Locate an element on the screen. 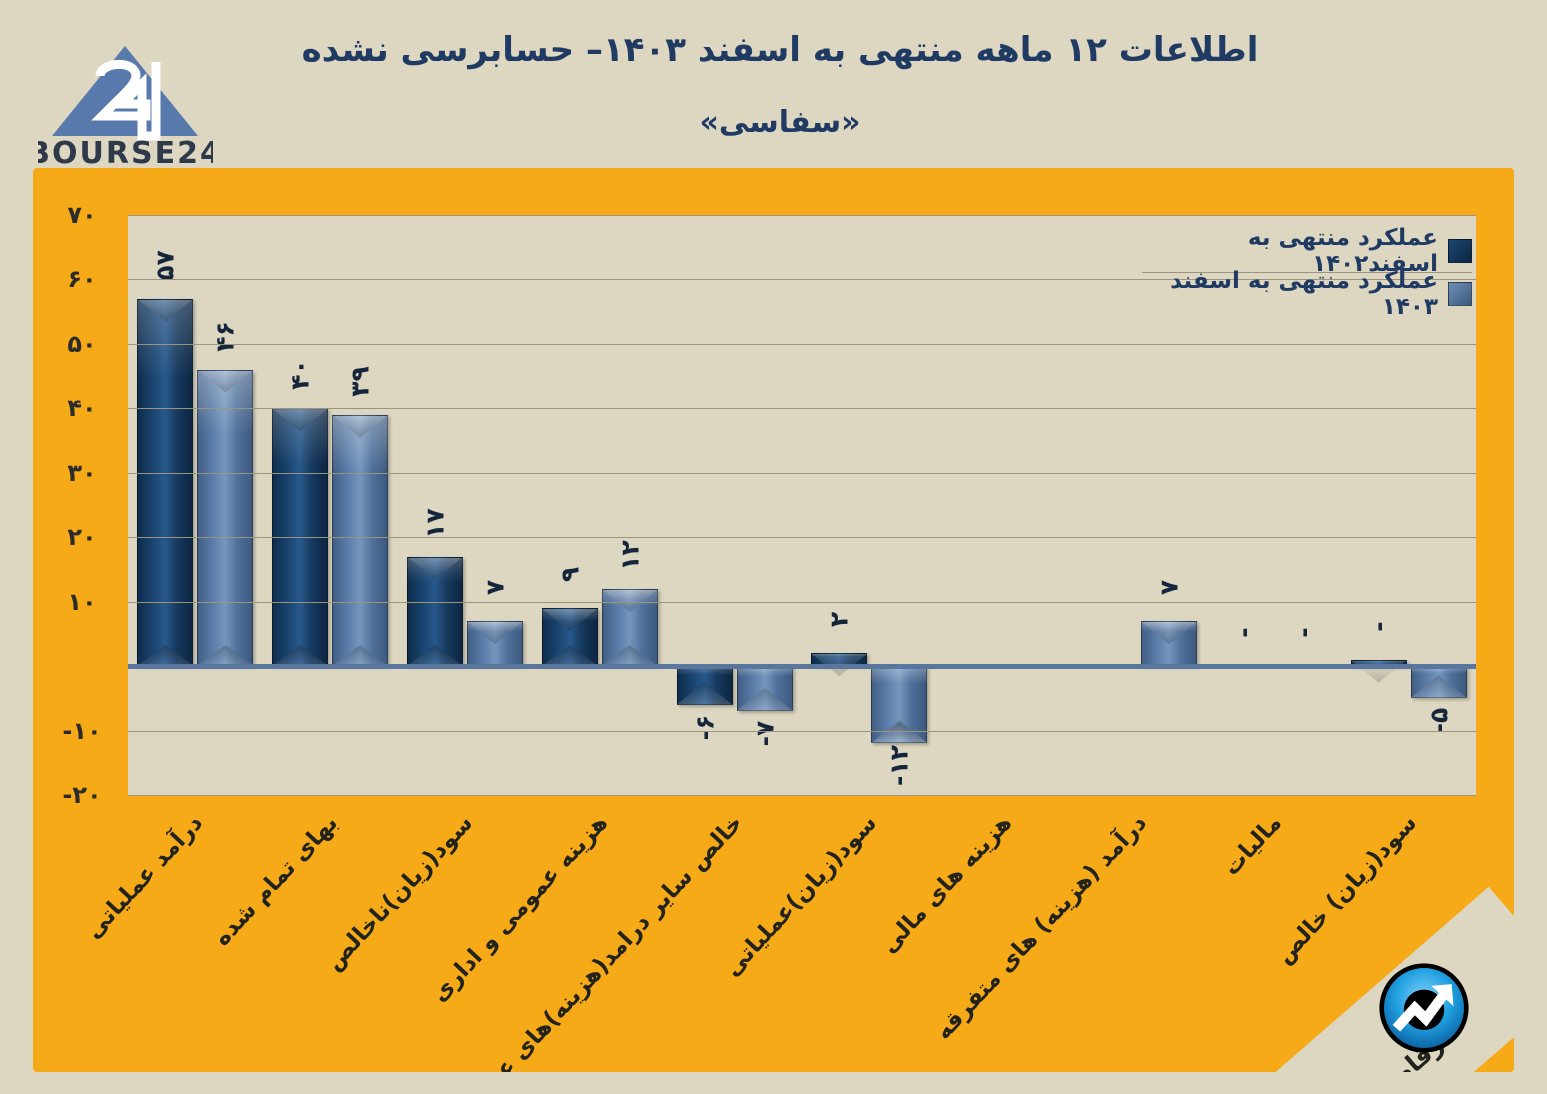 The height and width of the screenshot is (1094, 1547). bourse24-logo: BOURSE24 is located at coordinates (125, 99).